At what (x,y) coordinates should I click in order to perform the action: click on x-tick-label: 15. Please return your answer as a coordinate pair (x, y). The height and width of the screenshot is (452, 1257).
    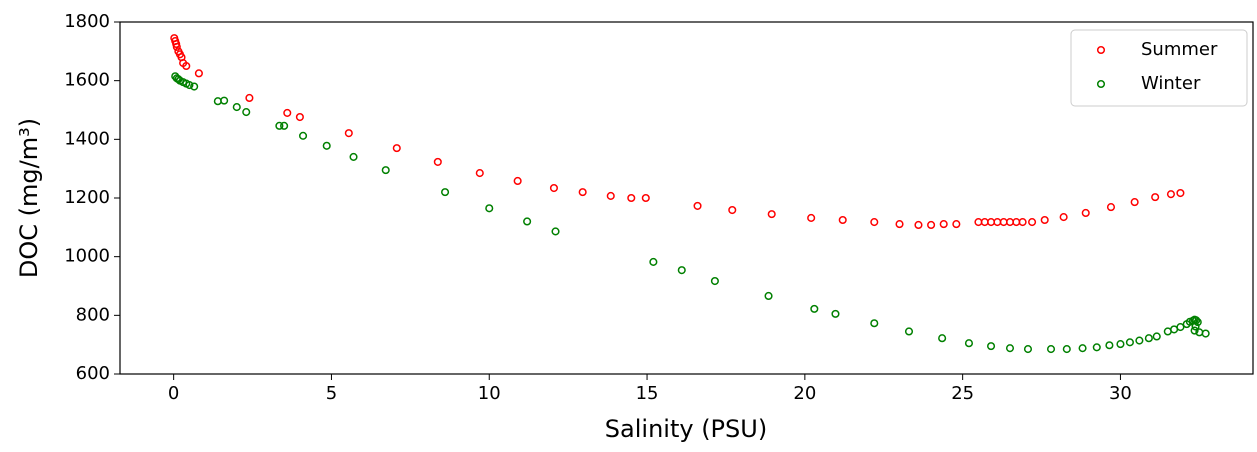
    Looking at the image, I should click on (647, 393).